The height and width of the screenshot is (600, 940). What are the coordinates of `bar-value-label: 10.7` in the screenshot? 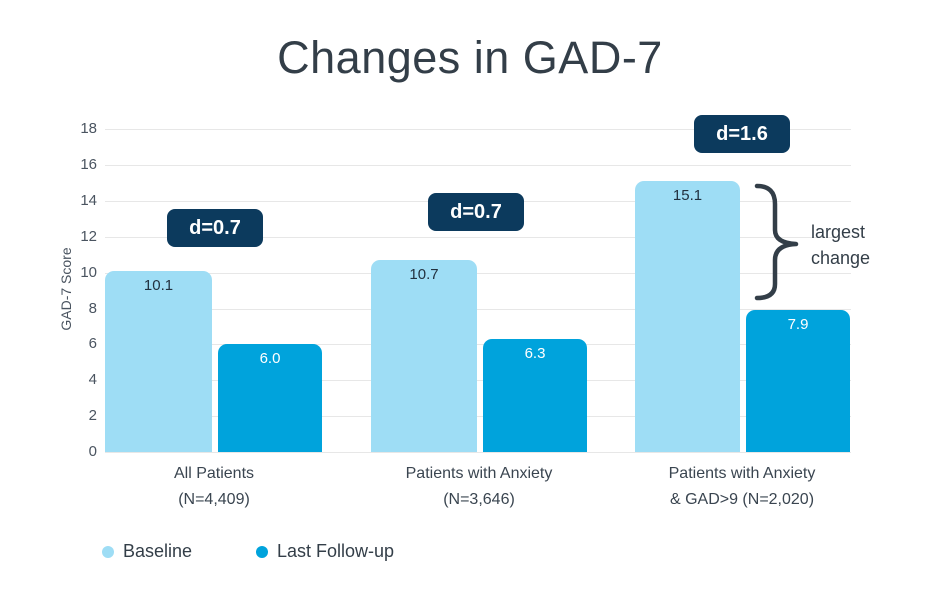 It's located at (424, 274).